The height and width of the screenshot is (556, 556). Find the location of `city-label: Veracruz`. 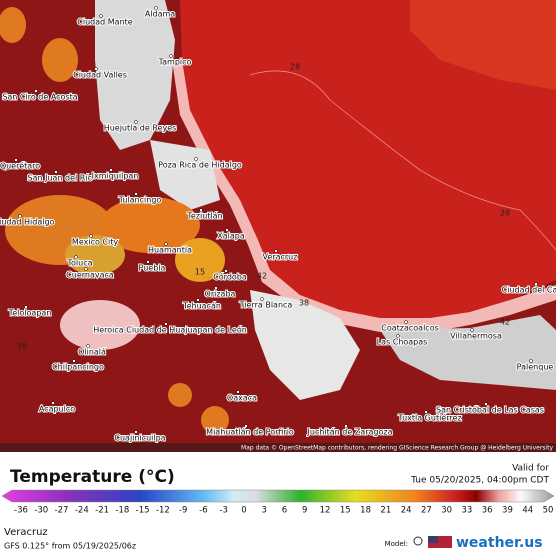

city-label: Veracruz is located at coordinates (280, 257).